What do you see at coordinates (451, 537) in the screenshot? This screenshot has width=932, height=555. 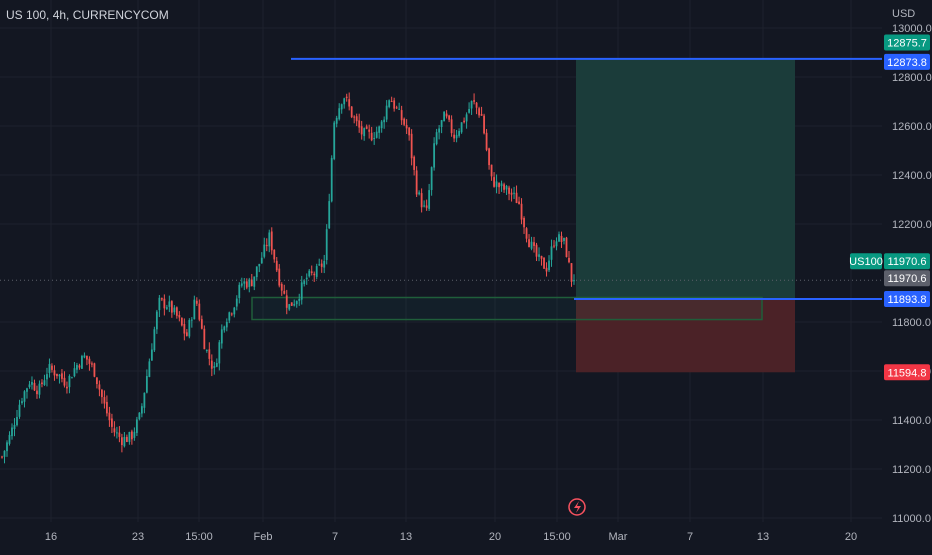 I see `time-axis: 16 23 15:00 Feb 7 13 20 15:00 Mar 7 13 20` at bounding box center [451, 537].